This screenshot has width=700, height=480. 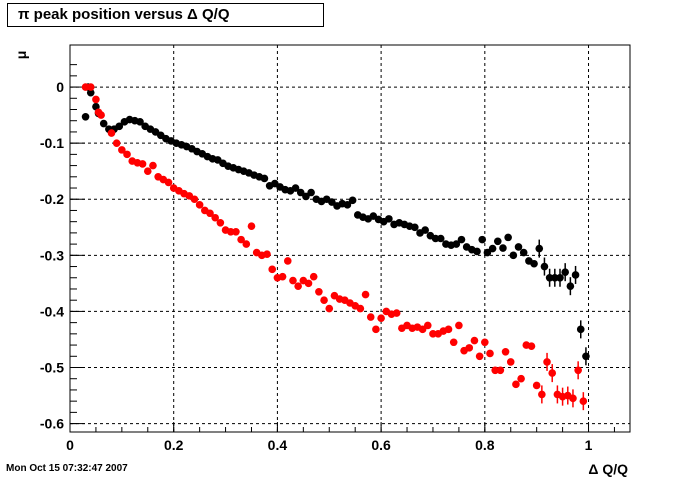 What do you see at coordinates (60, 87) in the screenshot?
I see `y-tick-label: 0` at bounding box center [60, 87].